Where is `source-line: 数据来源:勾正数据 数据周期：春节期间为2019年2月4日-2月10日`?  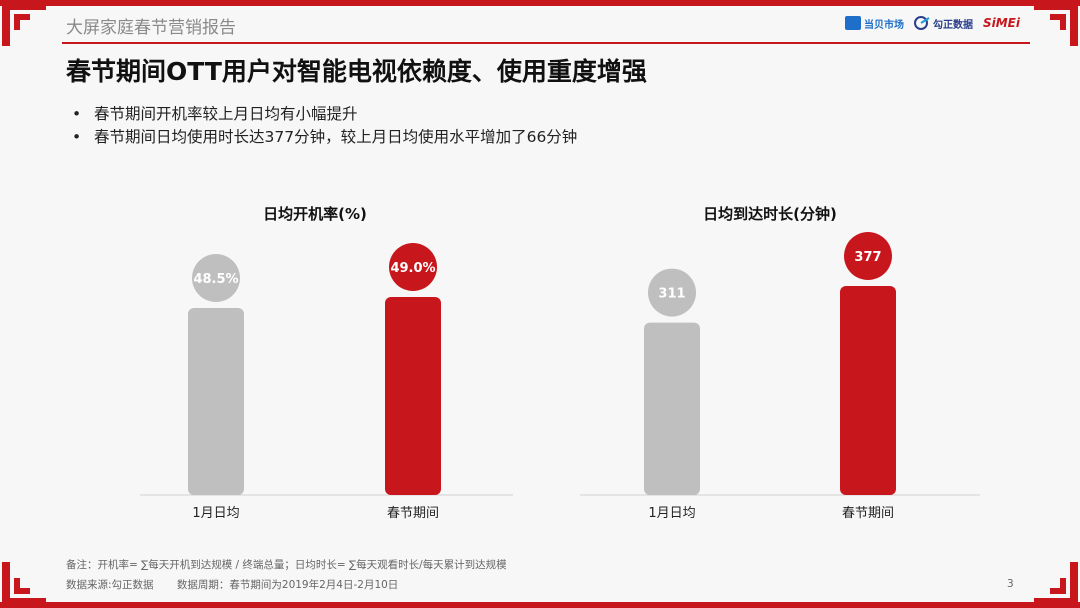 source-line: 数据来源:勾正数据 数据周期：春节期间为2019年2月4日-2月10日 is located at coordinates (232, 584).